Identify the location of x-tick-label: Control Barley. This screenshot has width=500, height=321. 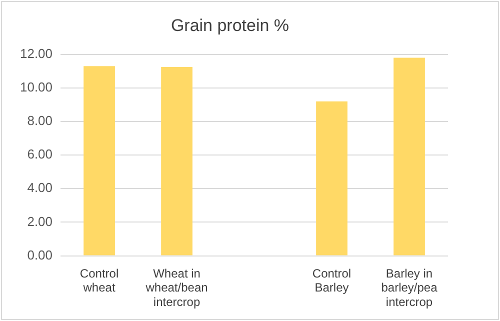
(332, 280).